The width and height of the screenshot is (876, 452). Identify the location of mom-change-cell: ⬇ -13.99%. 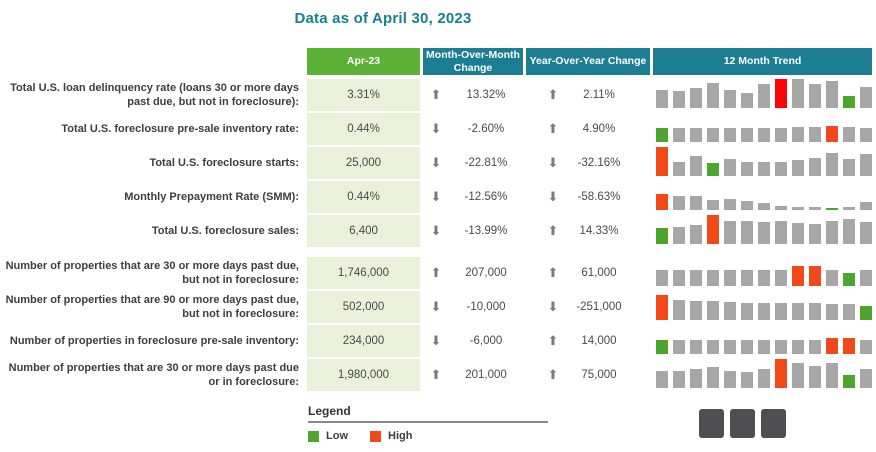
(473, 231).